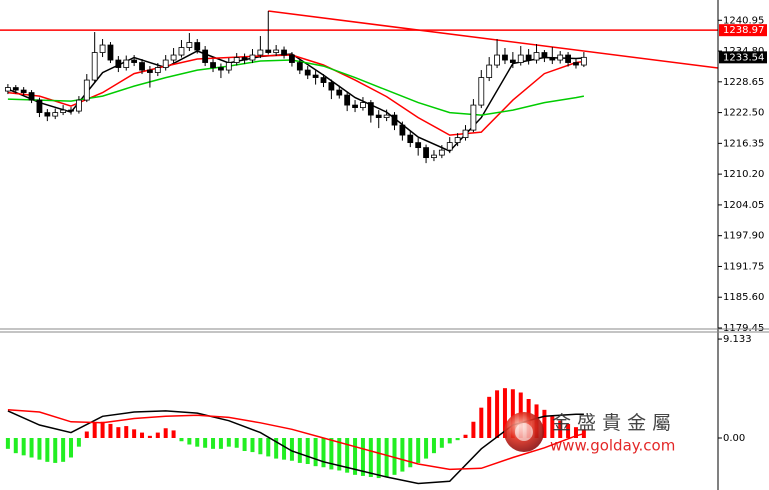  I want to click on watermark: 金 盛 貴 金 屬 www.golday.com, so click(589, 433).